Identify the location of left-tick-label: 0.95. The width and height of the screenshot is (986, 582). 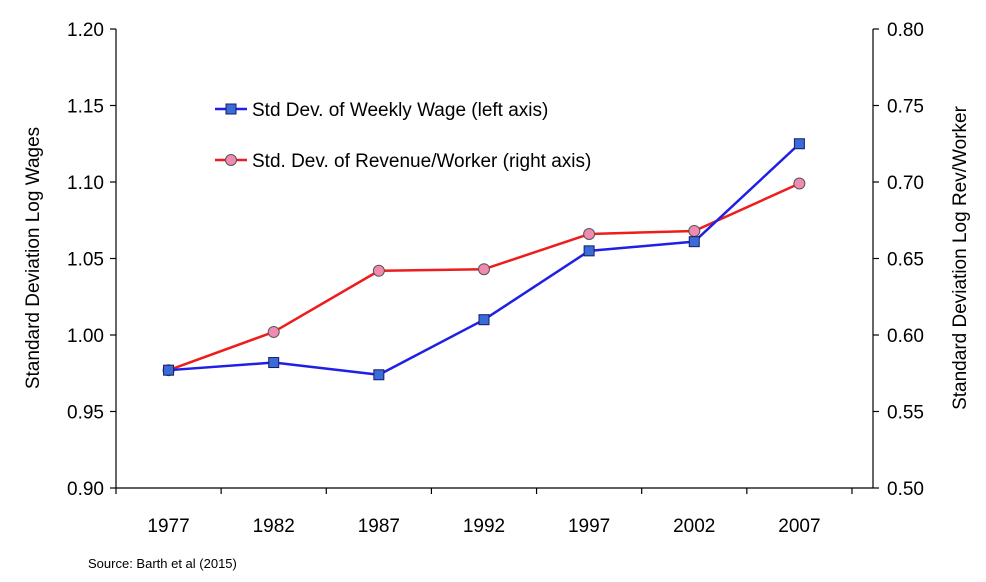
(85, 413).